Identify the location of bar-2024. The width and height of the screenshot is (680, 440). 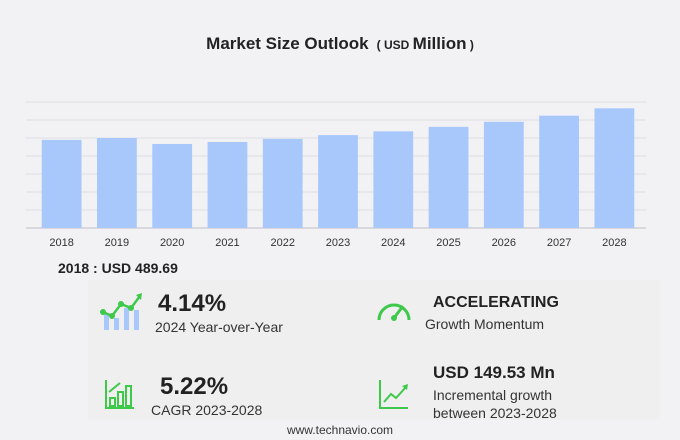
(393, 179).